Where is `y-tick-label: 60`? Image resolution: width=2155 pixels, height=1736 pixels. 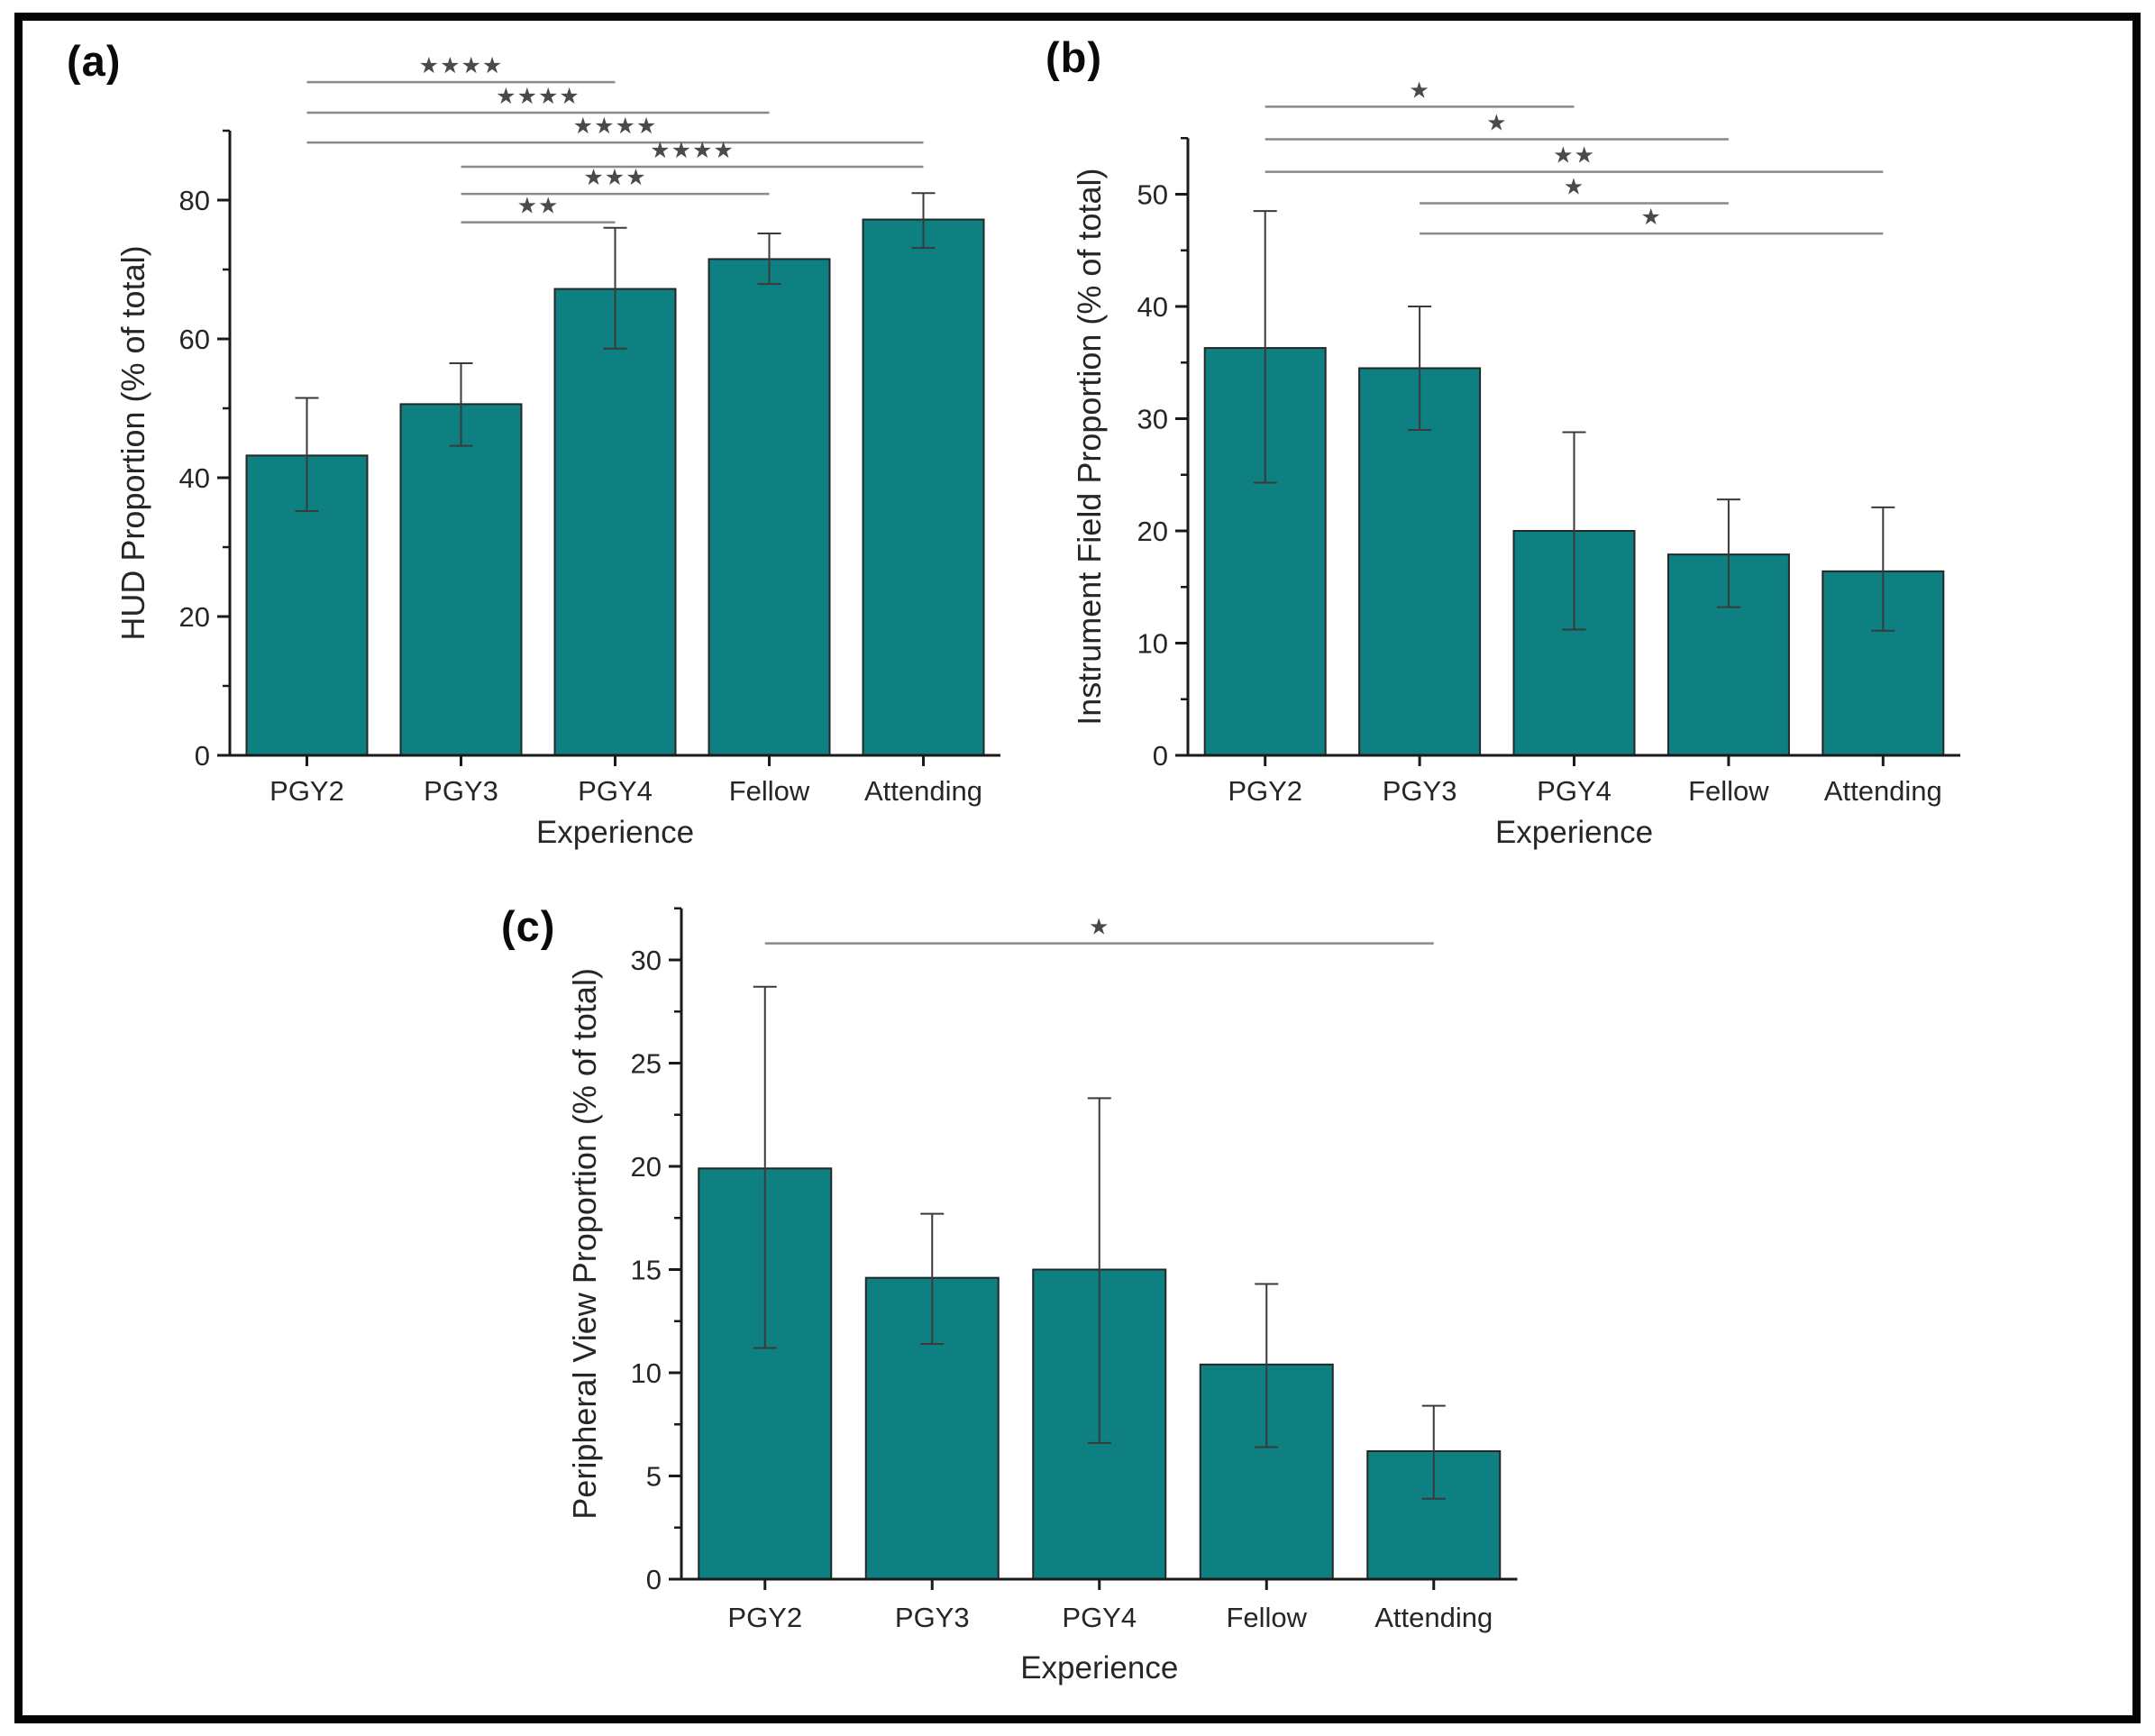
y-tick-label: 60 is located at coordinates (195, 339).